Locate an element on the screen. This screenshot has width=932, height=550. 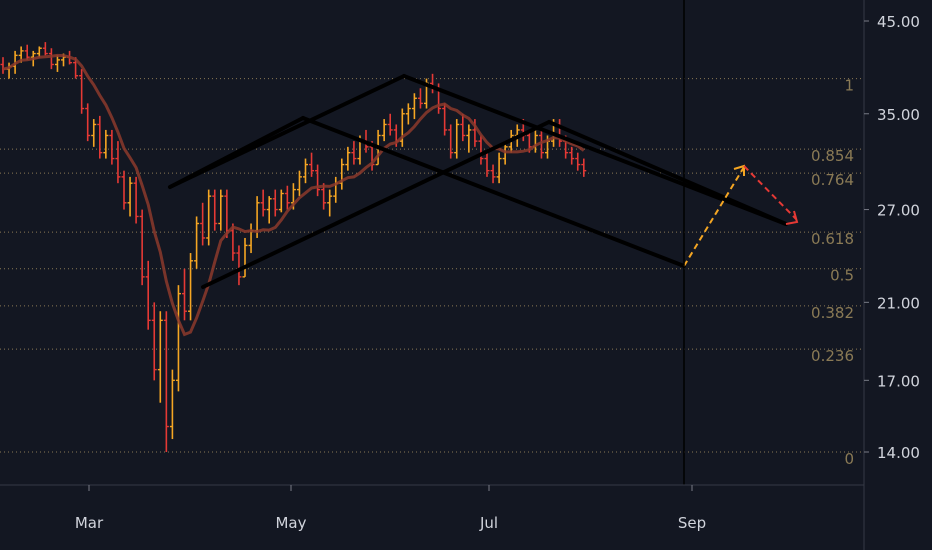
fib-level-label: 0.764 is located at coordinates (832, 180).